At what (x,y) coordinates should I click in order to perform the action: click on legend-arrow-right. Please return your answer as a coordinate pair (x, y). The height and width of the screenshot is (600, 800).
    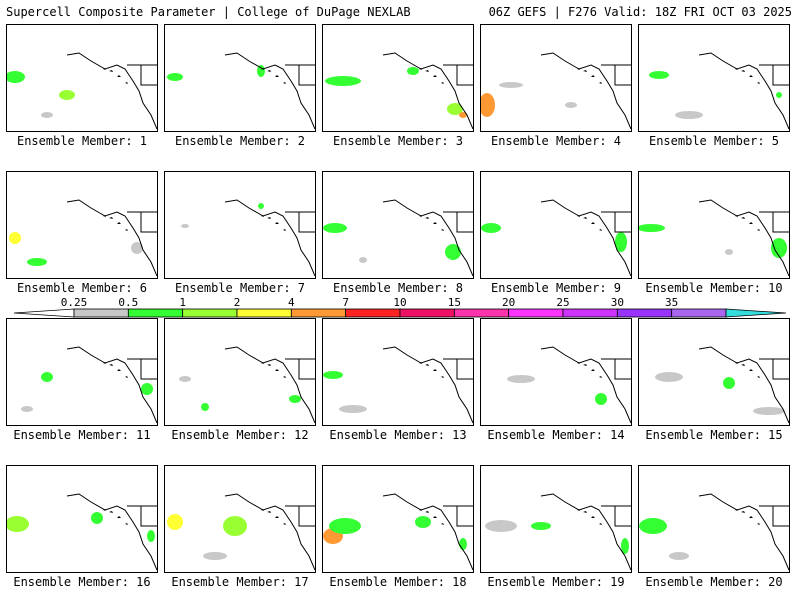
    Looking at the image, I should click on (756, 313).